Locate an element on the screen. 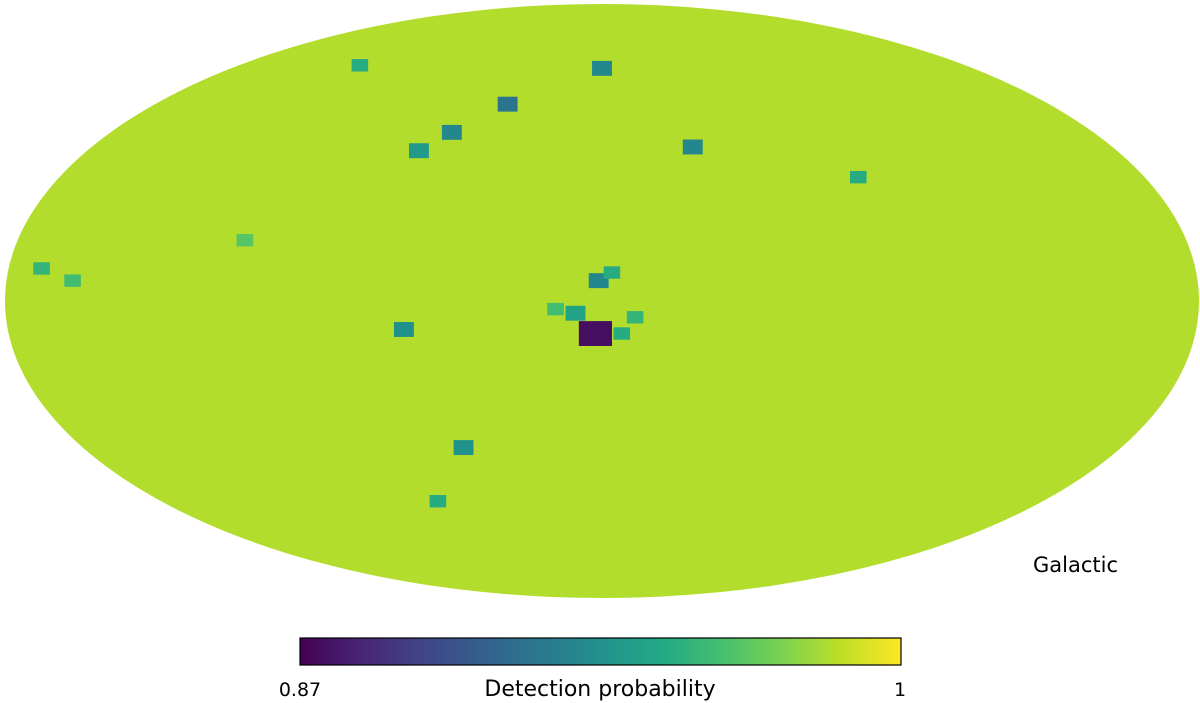 This screenshot has width=1200, height=703. coordinate-frame-label: Galactic is located at coordinates (1075, 565).